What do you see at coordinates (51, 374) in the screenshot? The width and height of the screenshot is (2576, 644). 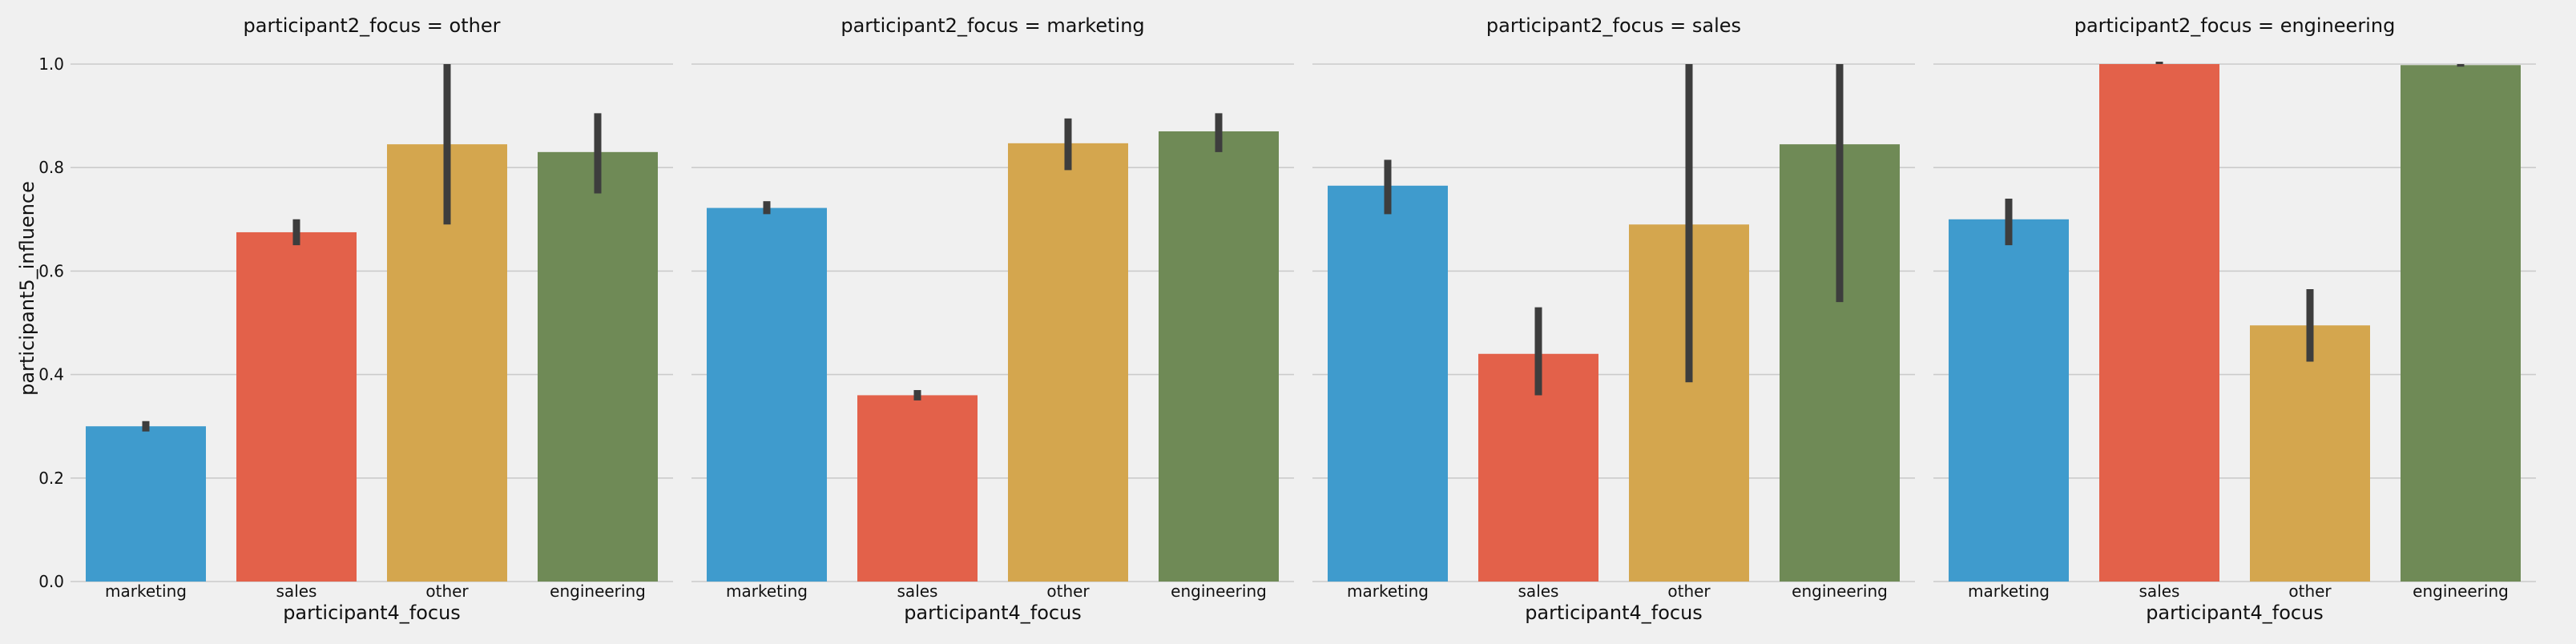 I see `y-tick-label: 0.4` at bounding box center [51, 374].